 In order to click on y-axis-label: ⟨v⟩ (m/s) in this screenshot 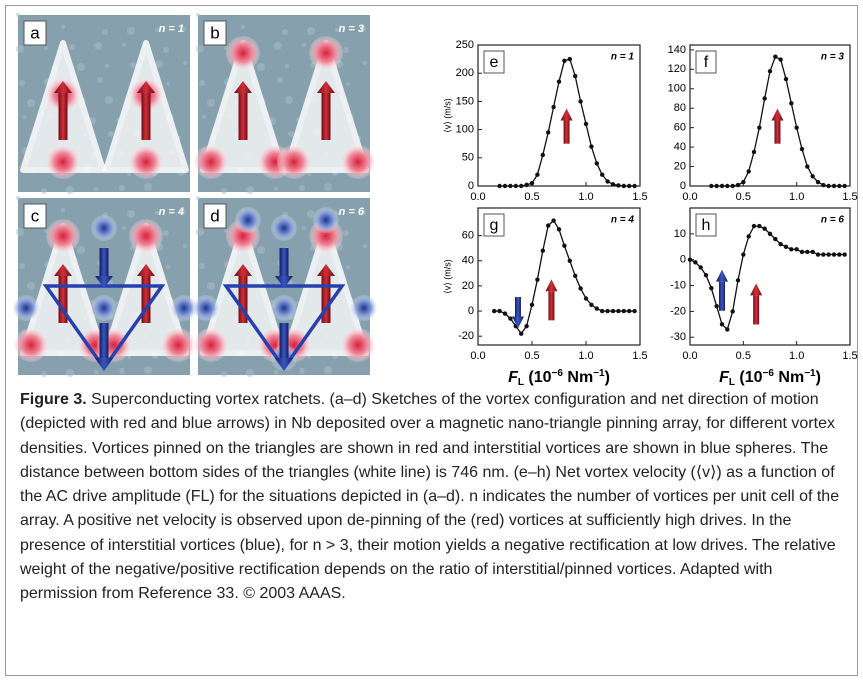, I will do `click(447, 276)`.